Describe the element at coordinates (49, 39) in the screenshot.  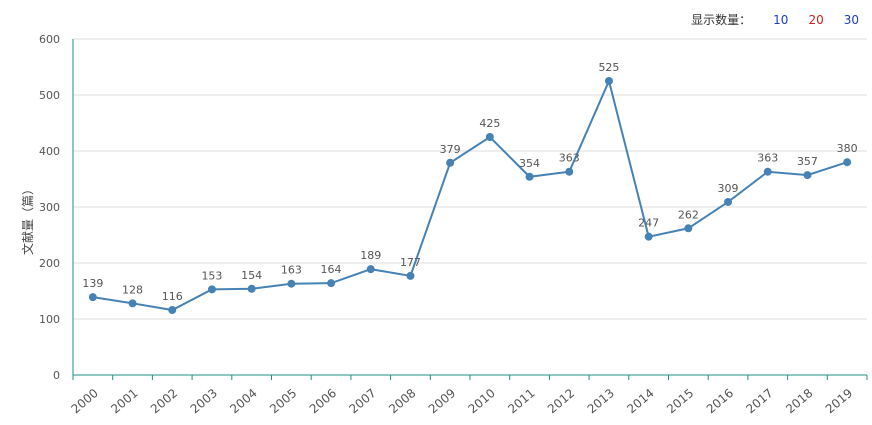
I see `y-tick-label: 600` at that location.